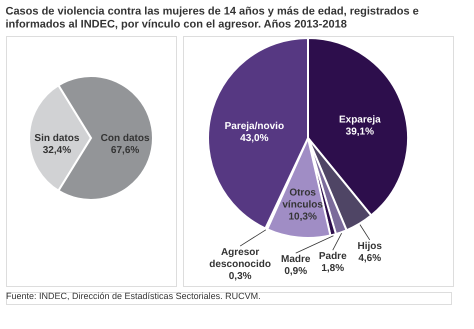 The image size is (474, 329). Describe the element at coordinates (57, 150) in the screenshot. I see `data-label: 32,4%` at that location.